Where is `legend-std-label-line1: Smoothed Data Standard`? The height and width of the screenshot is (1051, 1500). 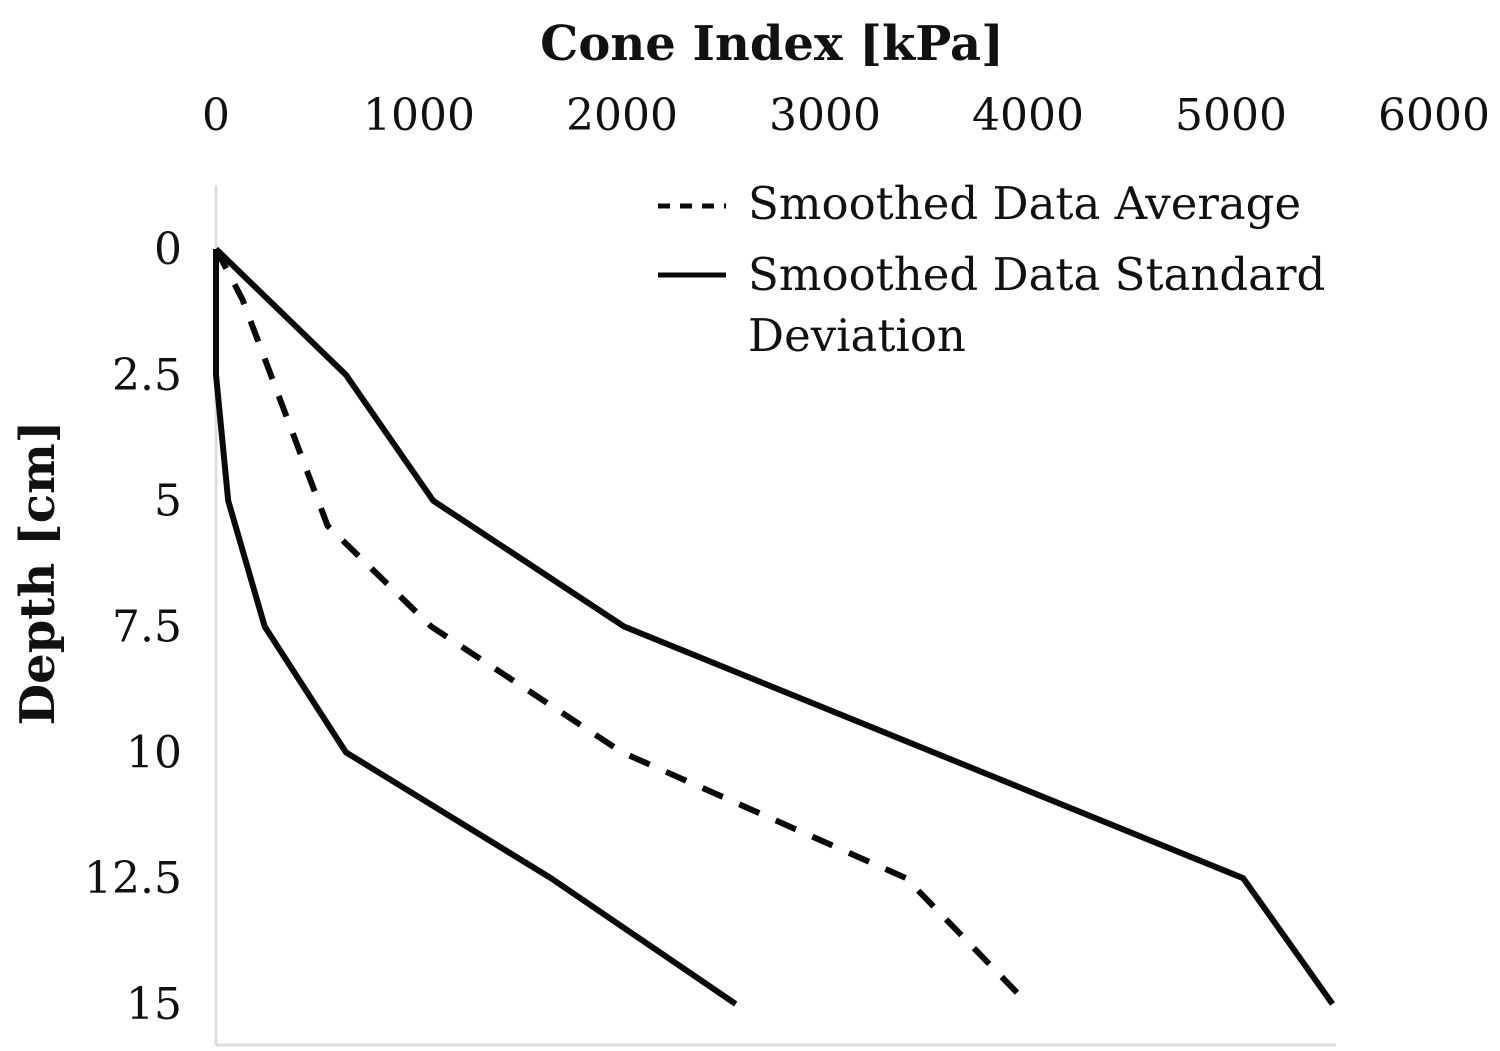 legend-std-label-line1: Smoothed Data Standard is located at coordinates (1036, 274).